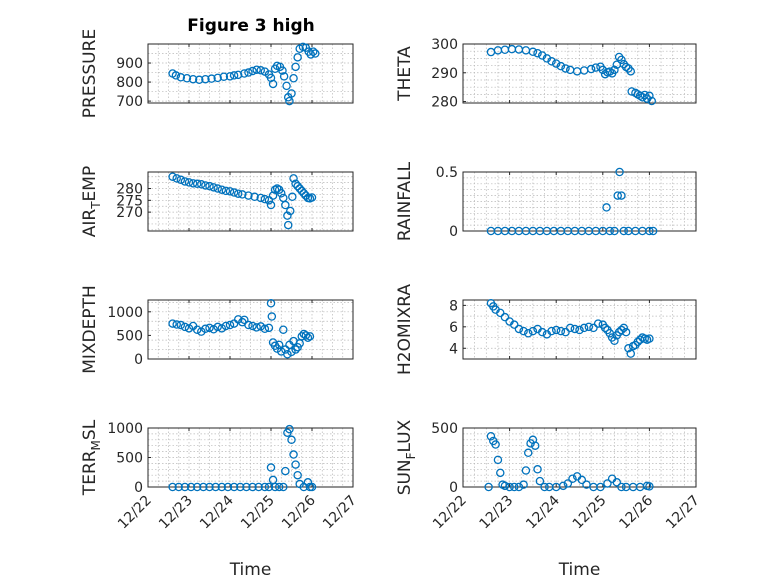 Image resolution: width=778 pixels, height=583 pixels. What do you see at coordinates (135, 513) in the screenshot?
I see `x-tick-label: 12/22` at bounding box center [135, 513].